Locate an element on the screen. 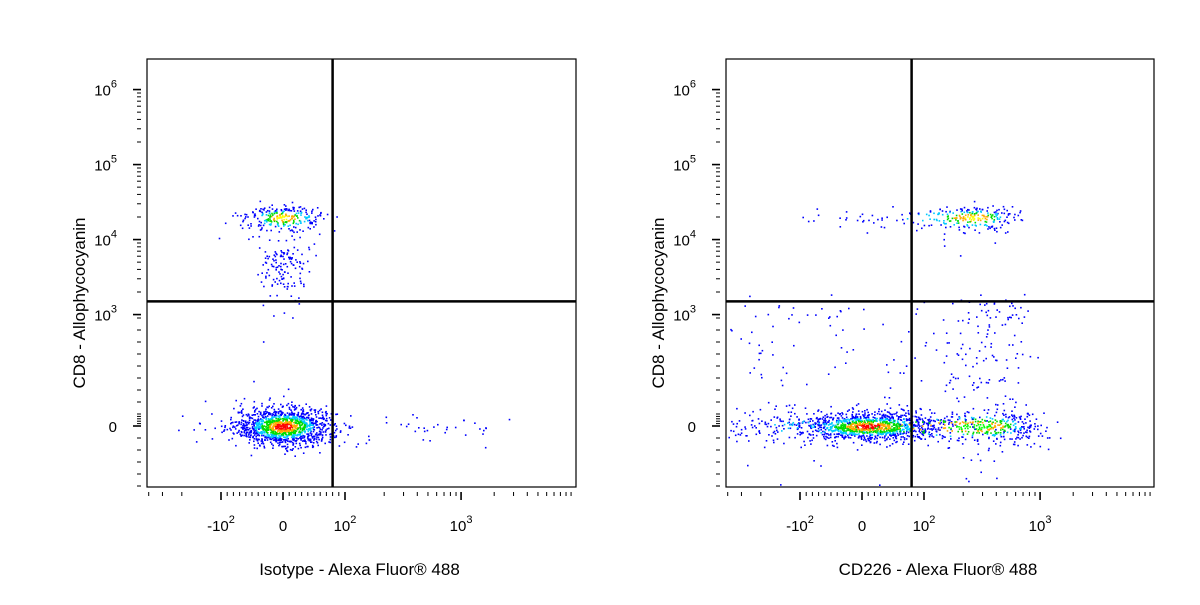 The image size is (1200, 605). y-axis-title: CD8 - Allophycocyanin is located at coordinates (658, 302).